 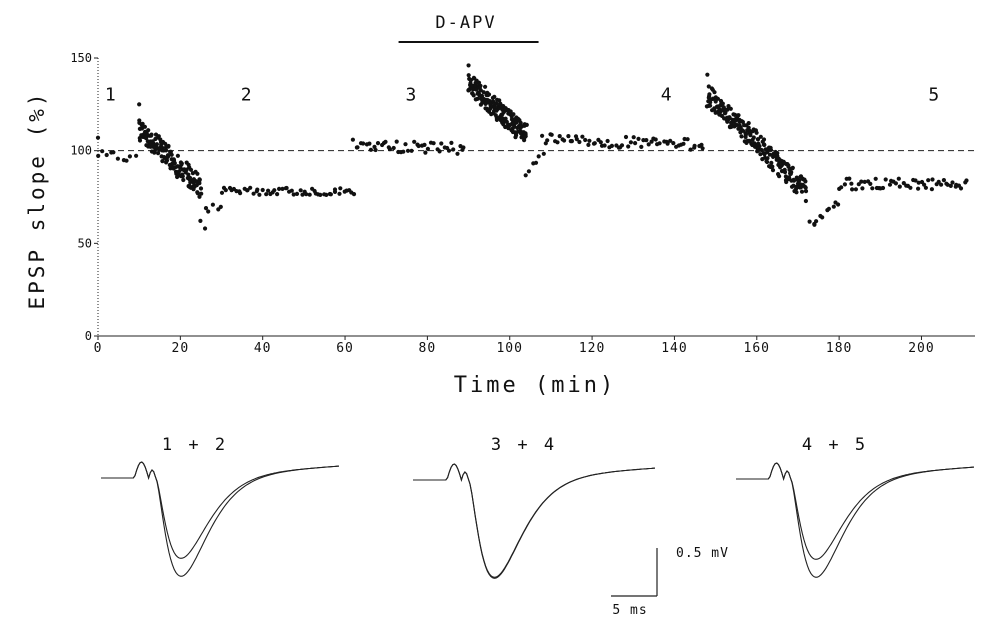 What do you see at coordinates (37, 199) in the screenshot?
I see `y-axis-label: EPSP slope (%)` at bounding box center [37, 199].